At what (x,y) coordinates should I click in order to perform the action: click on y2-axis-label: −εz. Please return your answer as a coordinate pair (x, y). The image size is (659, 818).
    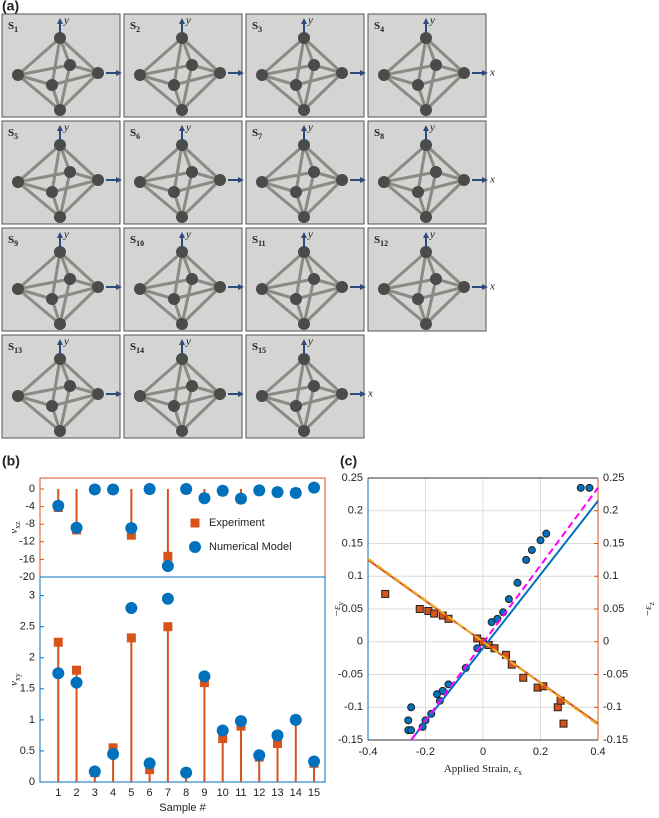
    Looking at the image, I should click on (649, 608).